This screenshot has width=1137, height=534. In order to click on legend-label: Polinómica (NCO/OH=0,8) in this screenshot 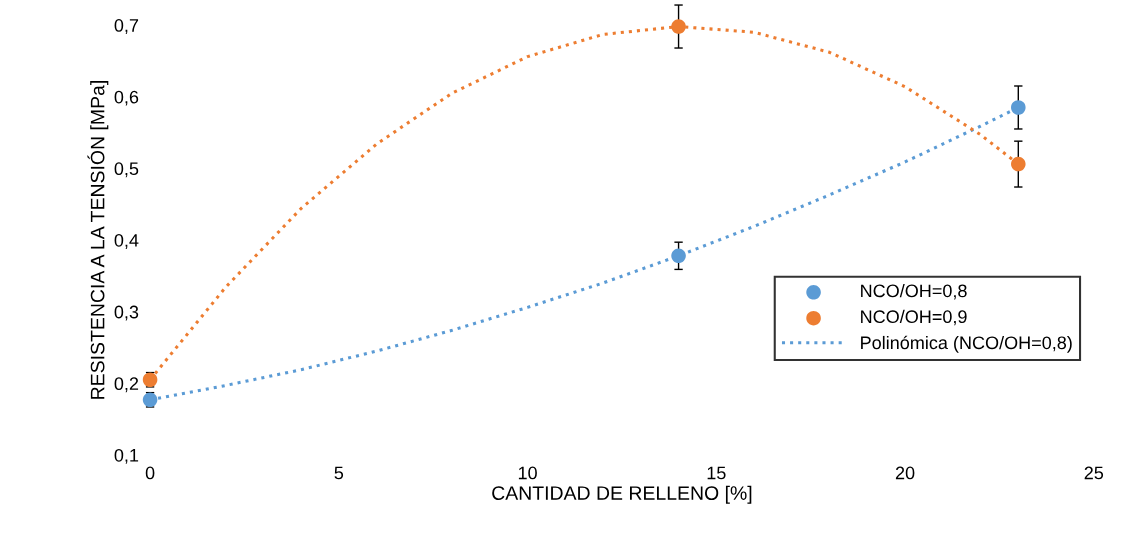, I will do `click(966, 344)`.